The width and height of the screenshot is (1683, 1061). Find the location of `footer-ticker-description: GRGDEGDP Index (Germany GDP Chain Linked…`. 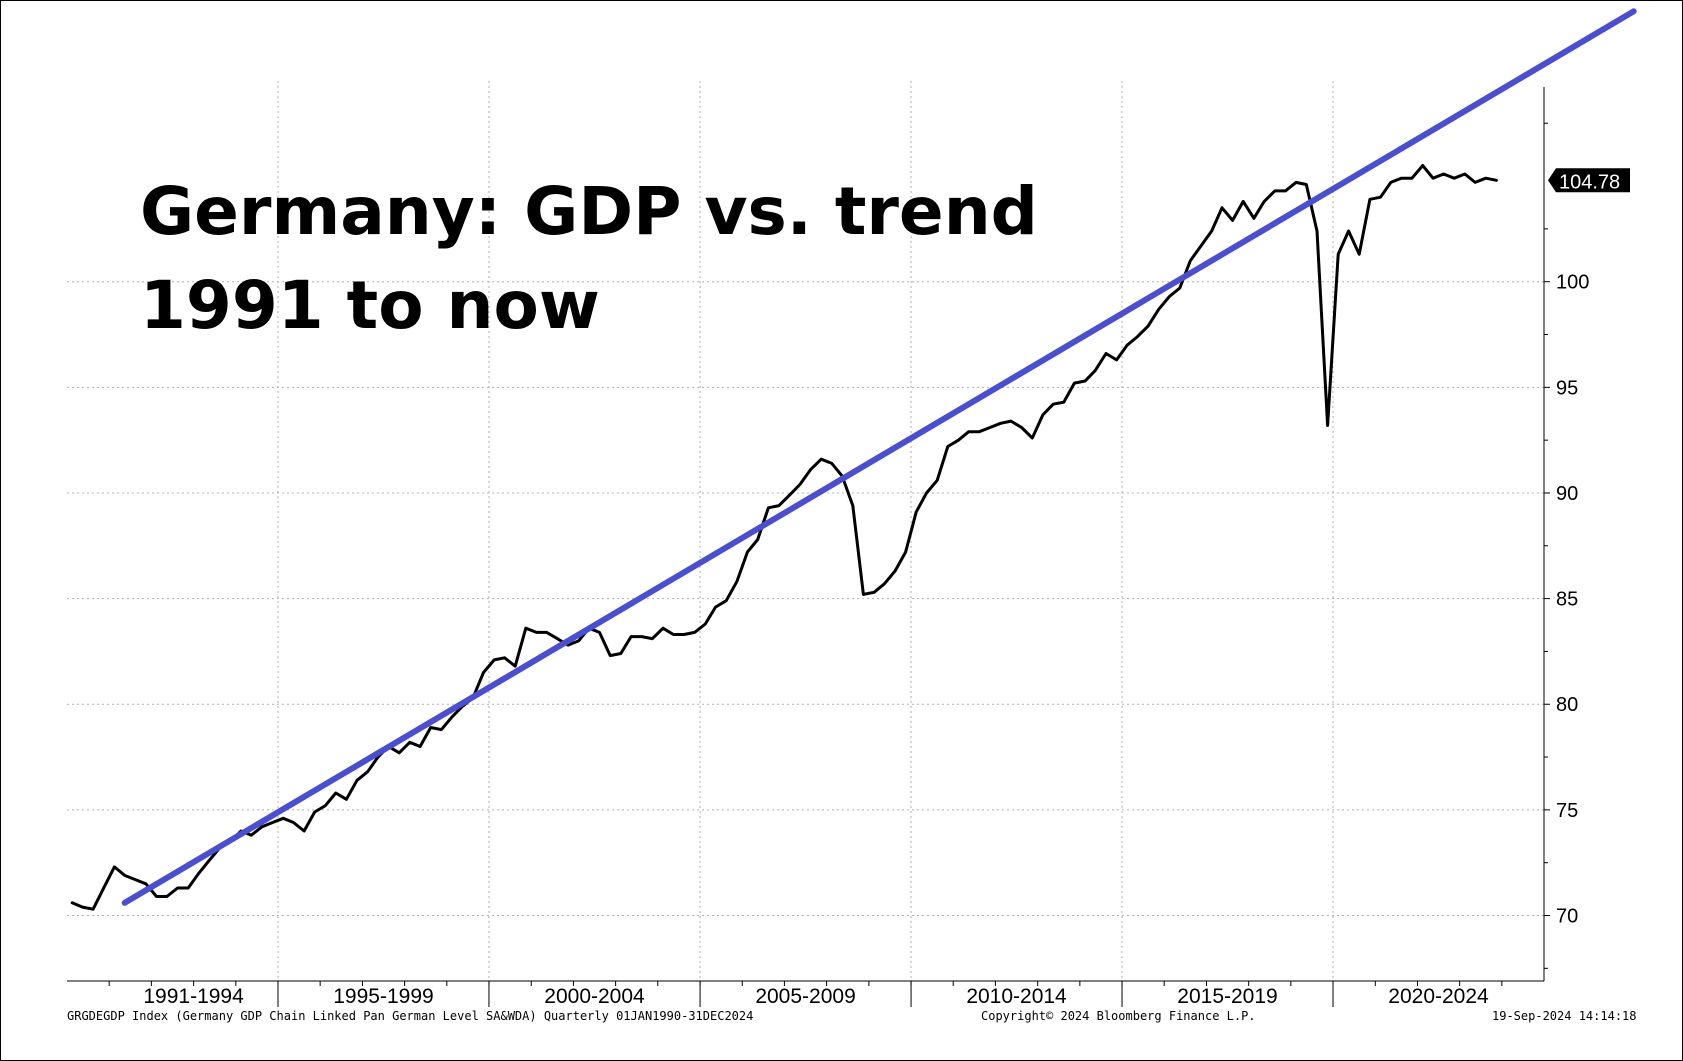

footer-ticker-description: GRGDEGDP Index (Germany GDP Chain Linked… is located at coordinates (410, 1016).